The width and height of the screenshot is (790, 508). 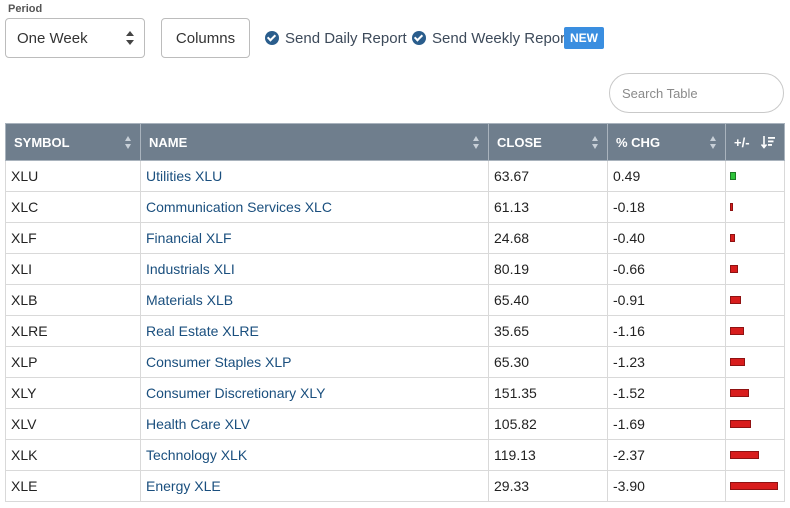 I want to click on period-select-value: One Week, so click(x=52, y=38).